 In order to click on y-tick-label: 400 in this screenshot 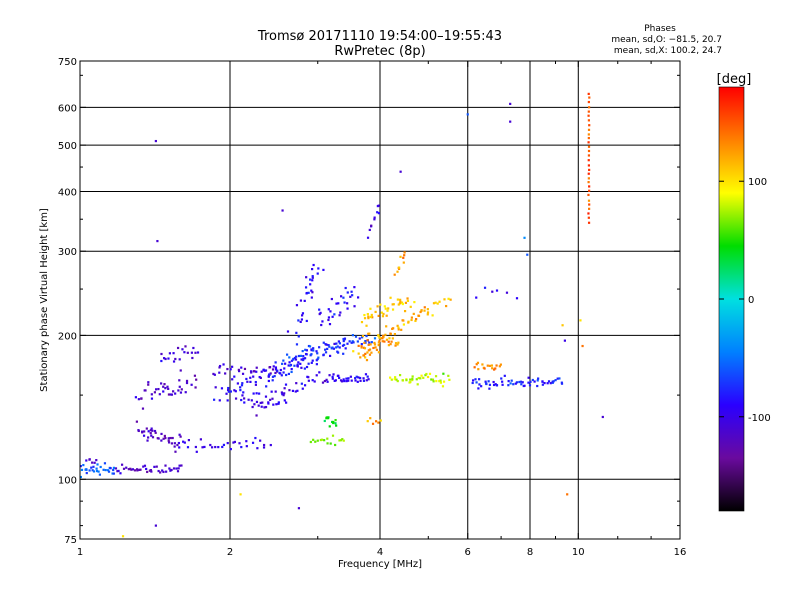, I will do `click(67, 192)`.